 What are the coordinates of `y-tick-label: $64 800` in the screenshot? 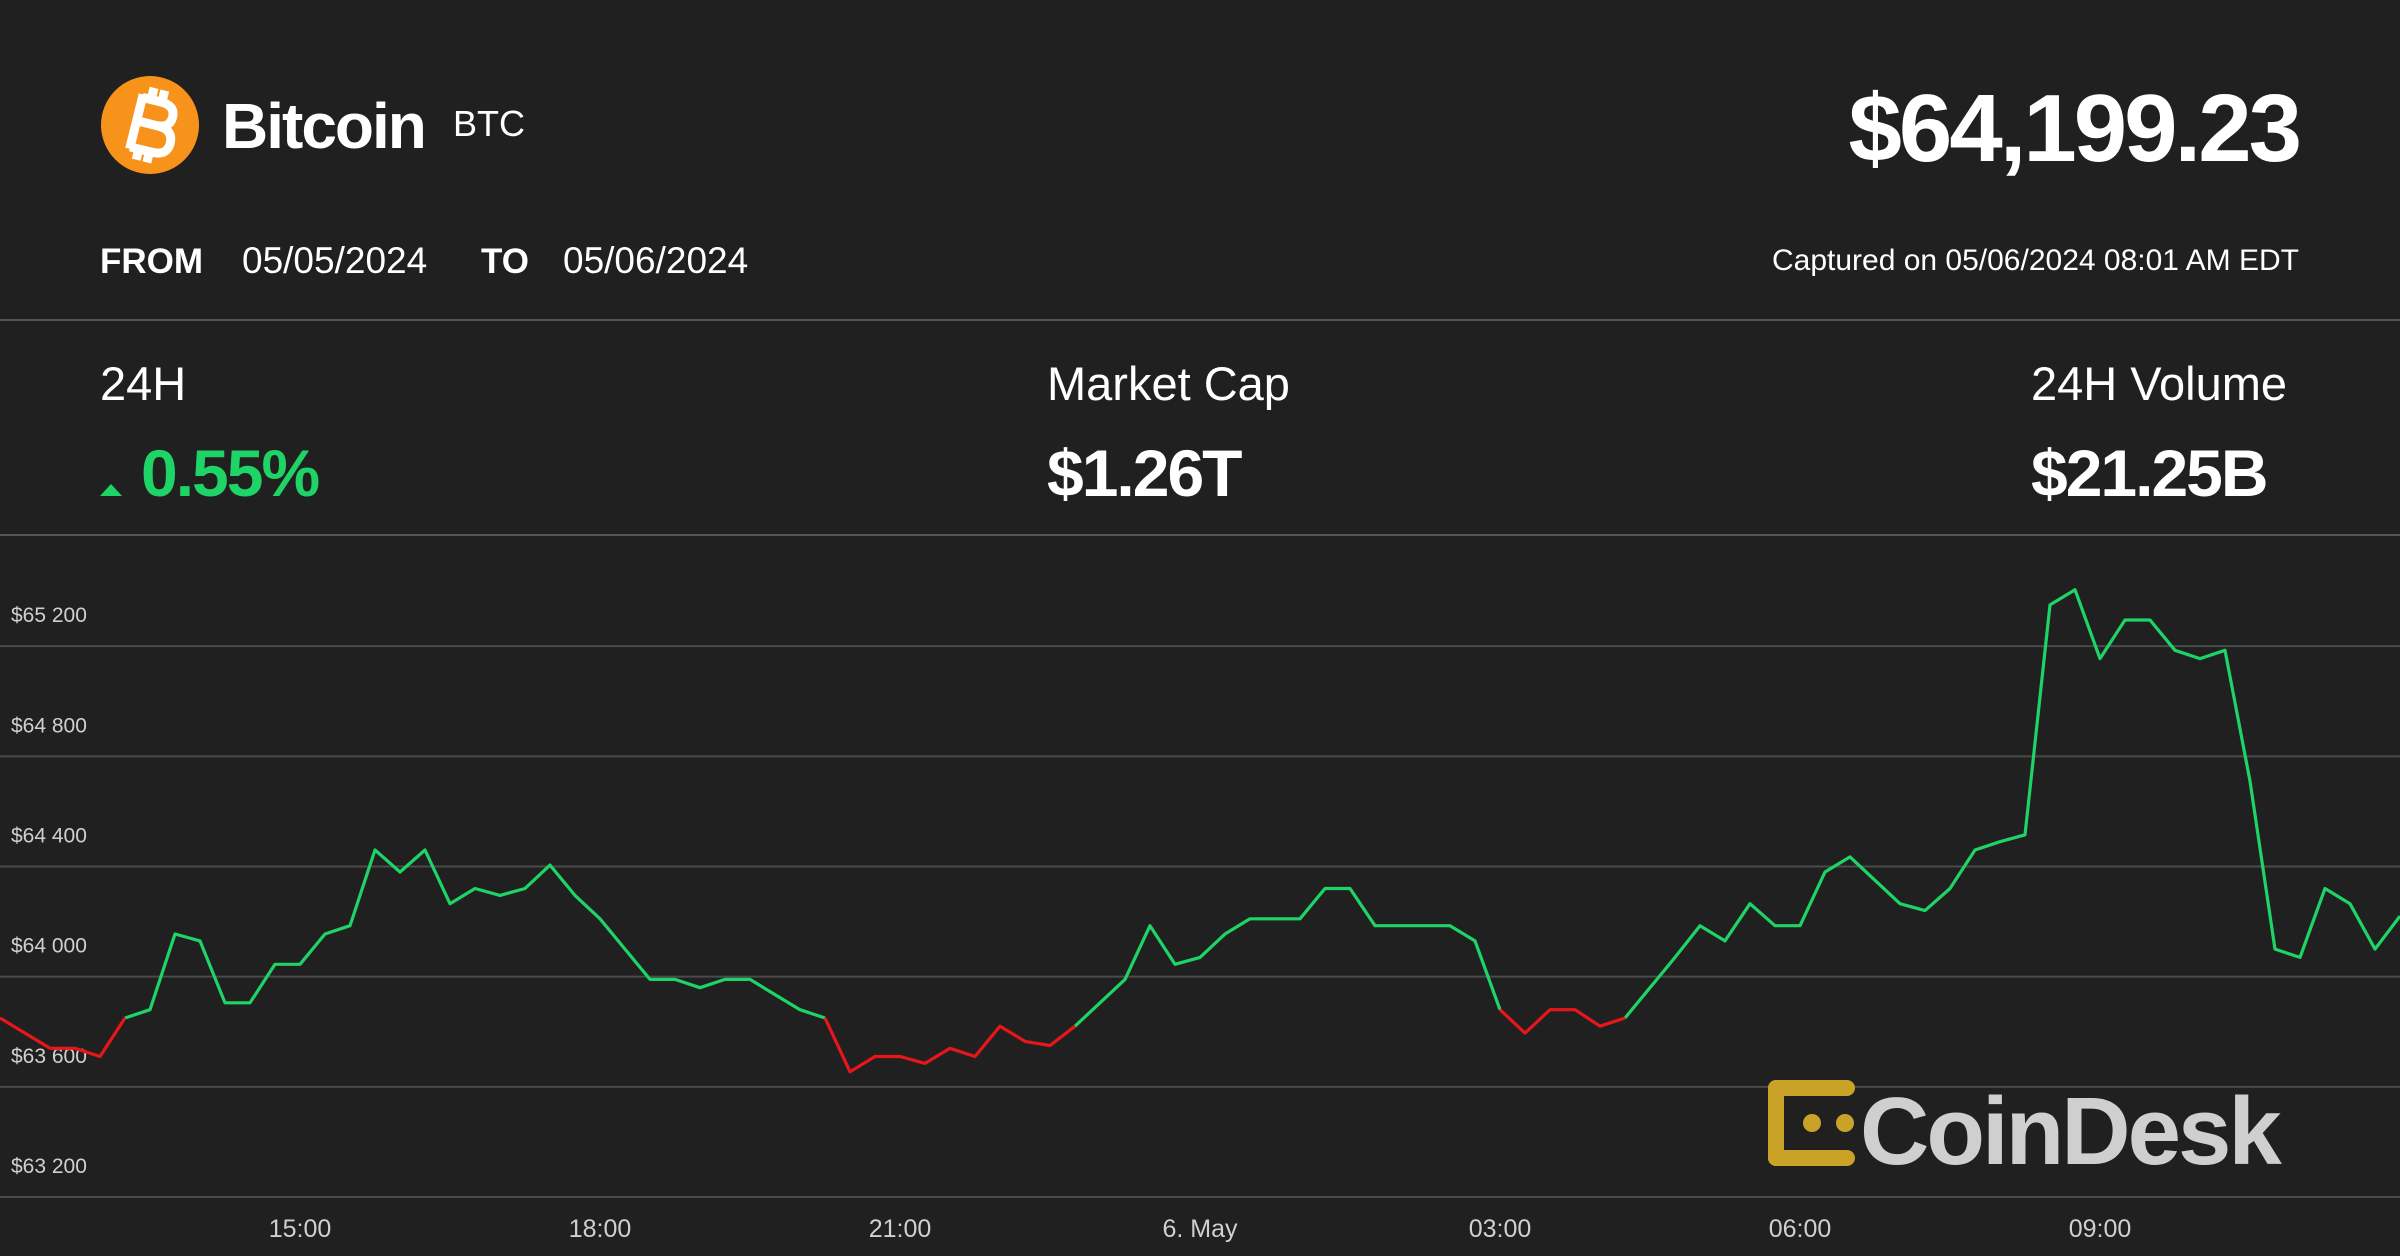 It's located at (49, 725).